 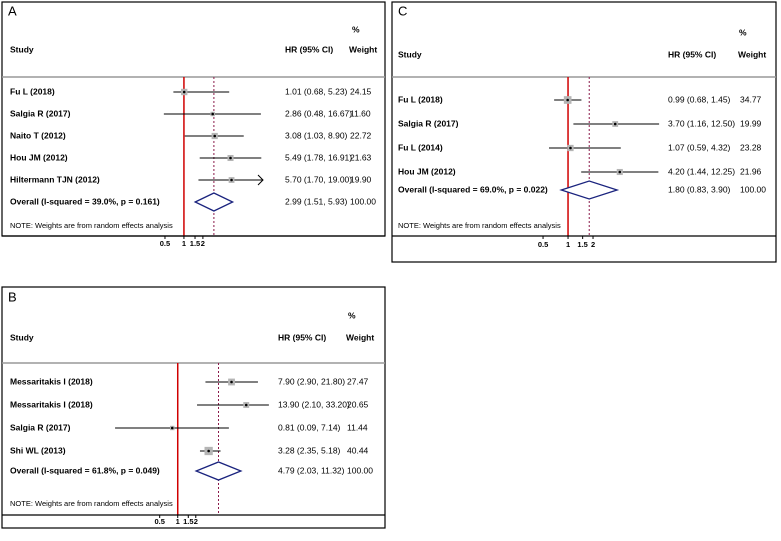 What do you see at coordinates (361, 157) in the screenshot?
I see `weight-label: 21.63` at bounding box center [361, 157].